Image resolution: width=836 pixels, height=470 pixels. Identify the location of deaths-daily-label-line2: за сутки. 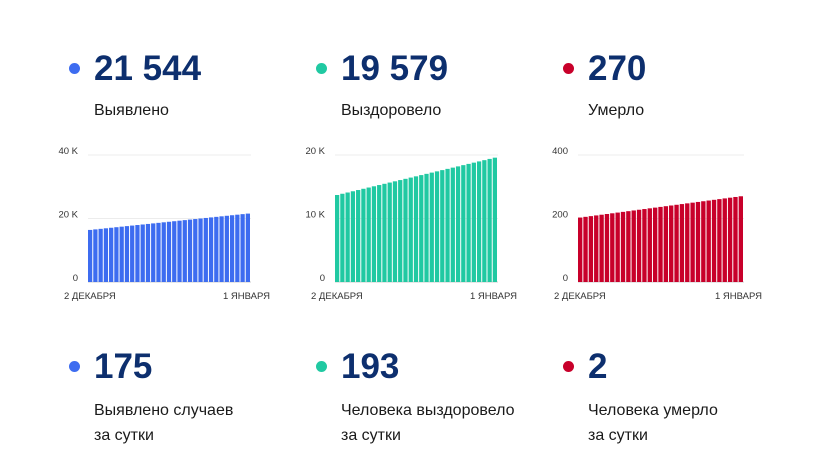
(618, 435).